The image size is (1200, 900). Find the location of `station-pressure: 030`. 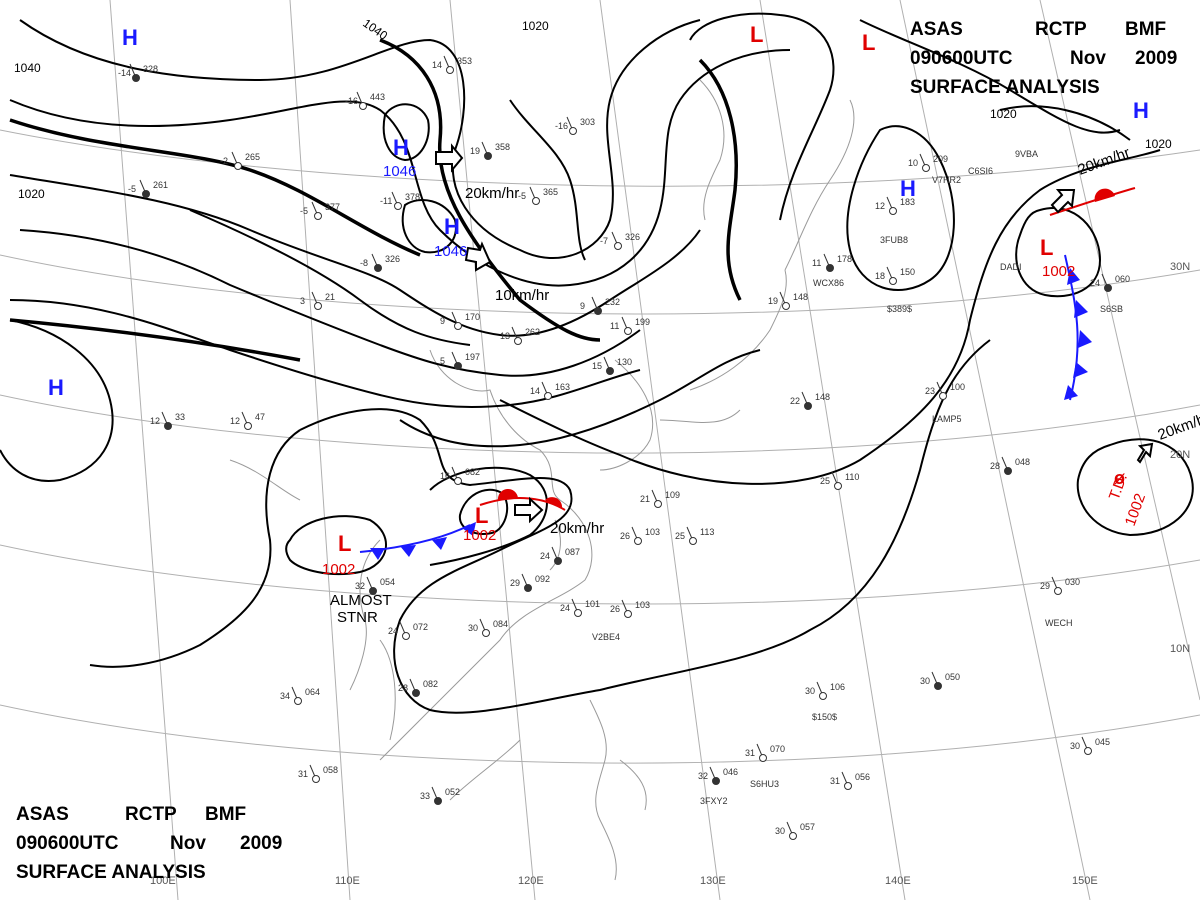

station-pressure: 030 is located at coordinates (1072, 582).